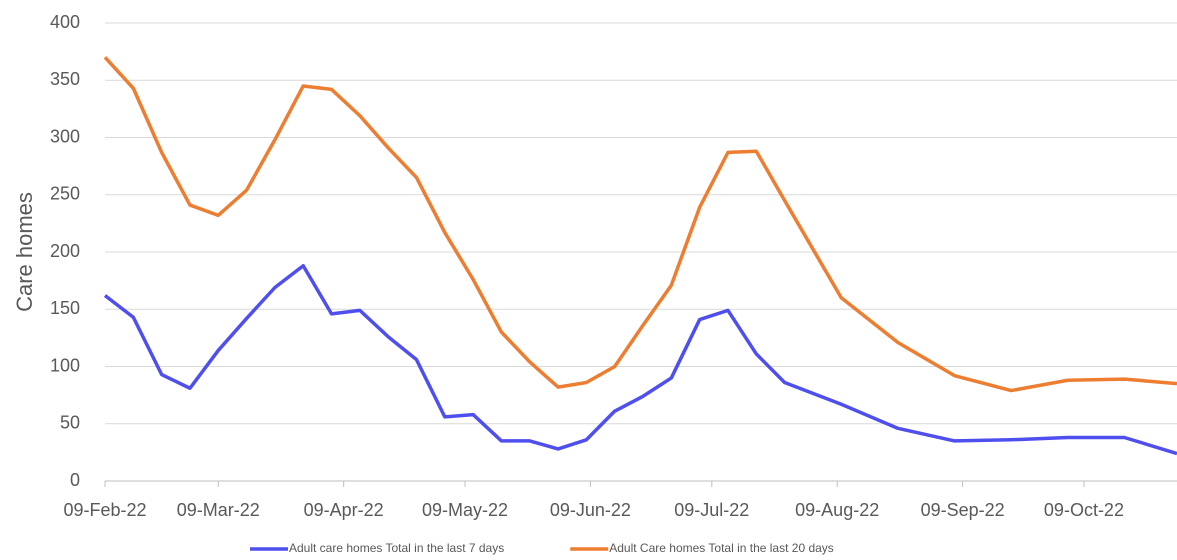 The height and width of the screenshot is (560, 1177). I want to click on y-tick-label: 50, so click(70, 423).